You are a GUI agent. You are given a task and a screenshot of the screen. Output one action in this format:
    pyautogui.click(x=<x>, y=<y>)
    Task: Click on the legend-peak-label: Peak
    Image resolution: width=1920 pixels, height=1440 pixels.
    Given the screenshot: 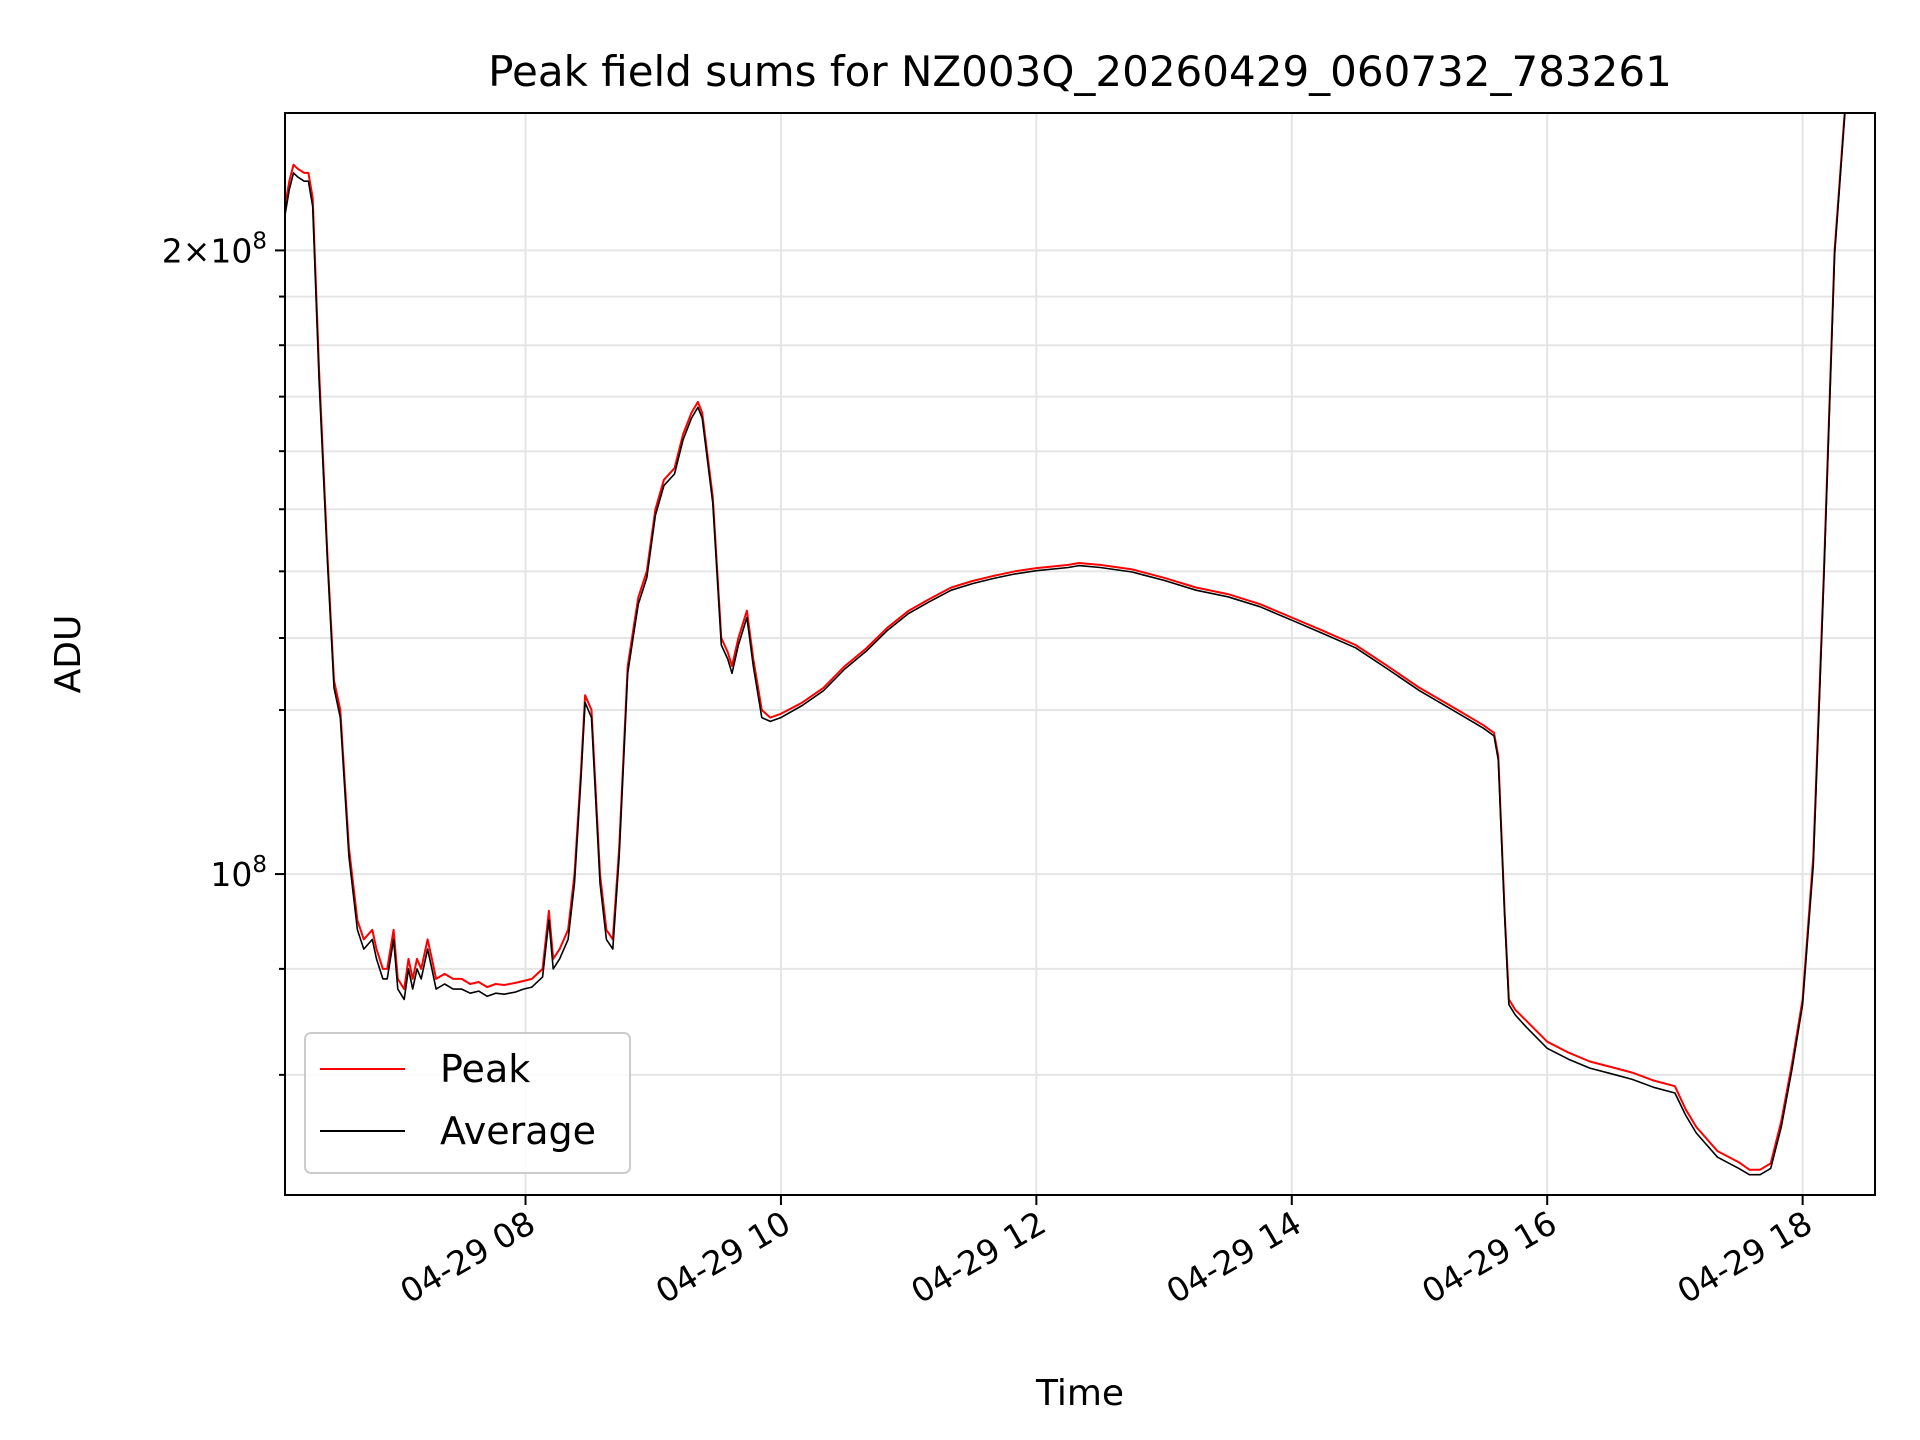 What is the action you would take?
    pyautogui.click(x=485, y=1069)
    